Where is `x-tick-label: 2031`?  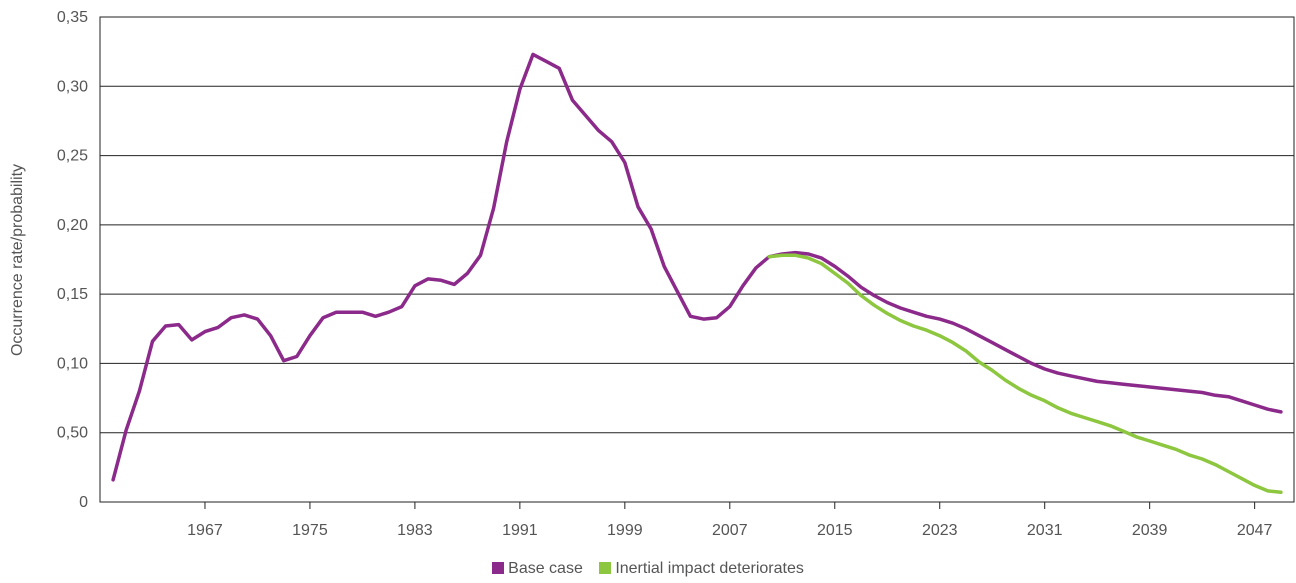 x-tick-label: 2031 is located at coordinates (1045, 530).